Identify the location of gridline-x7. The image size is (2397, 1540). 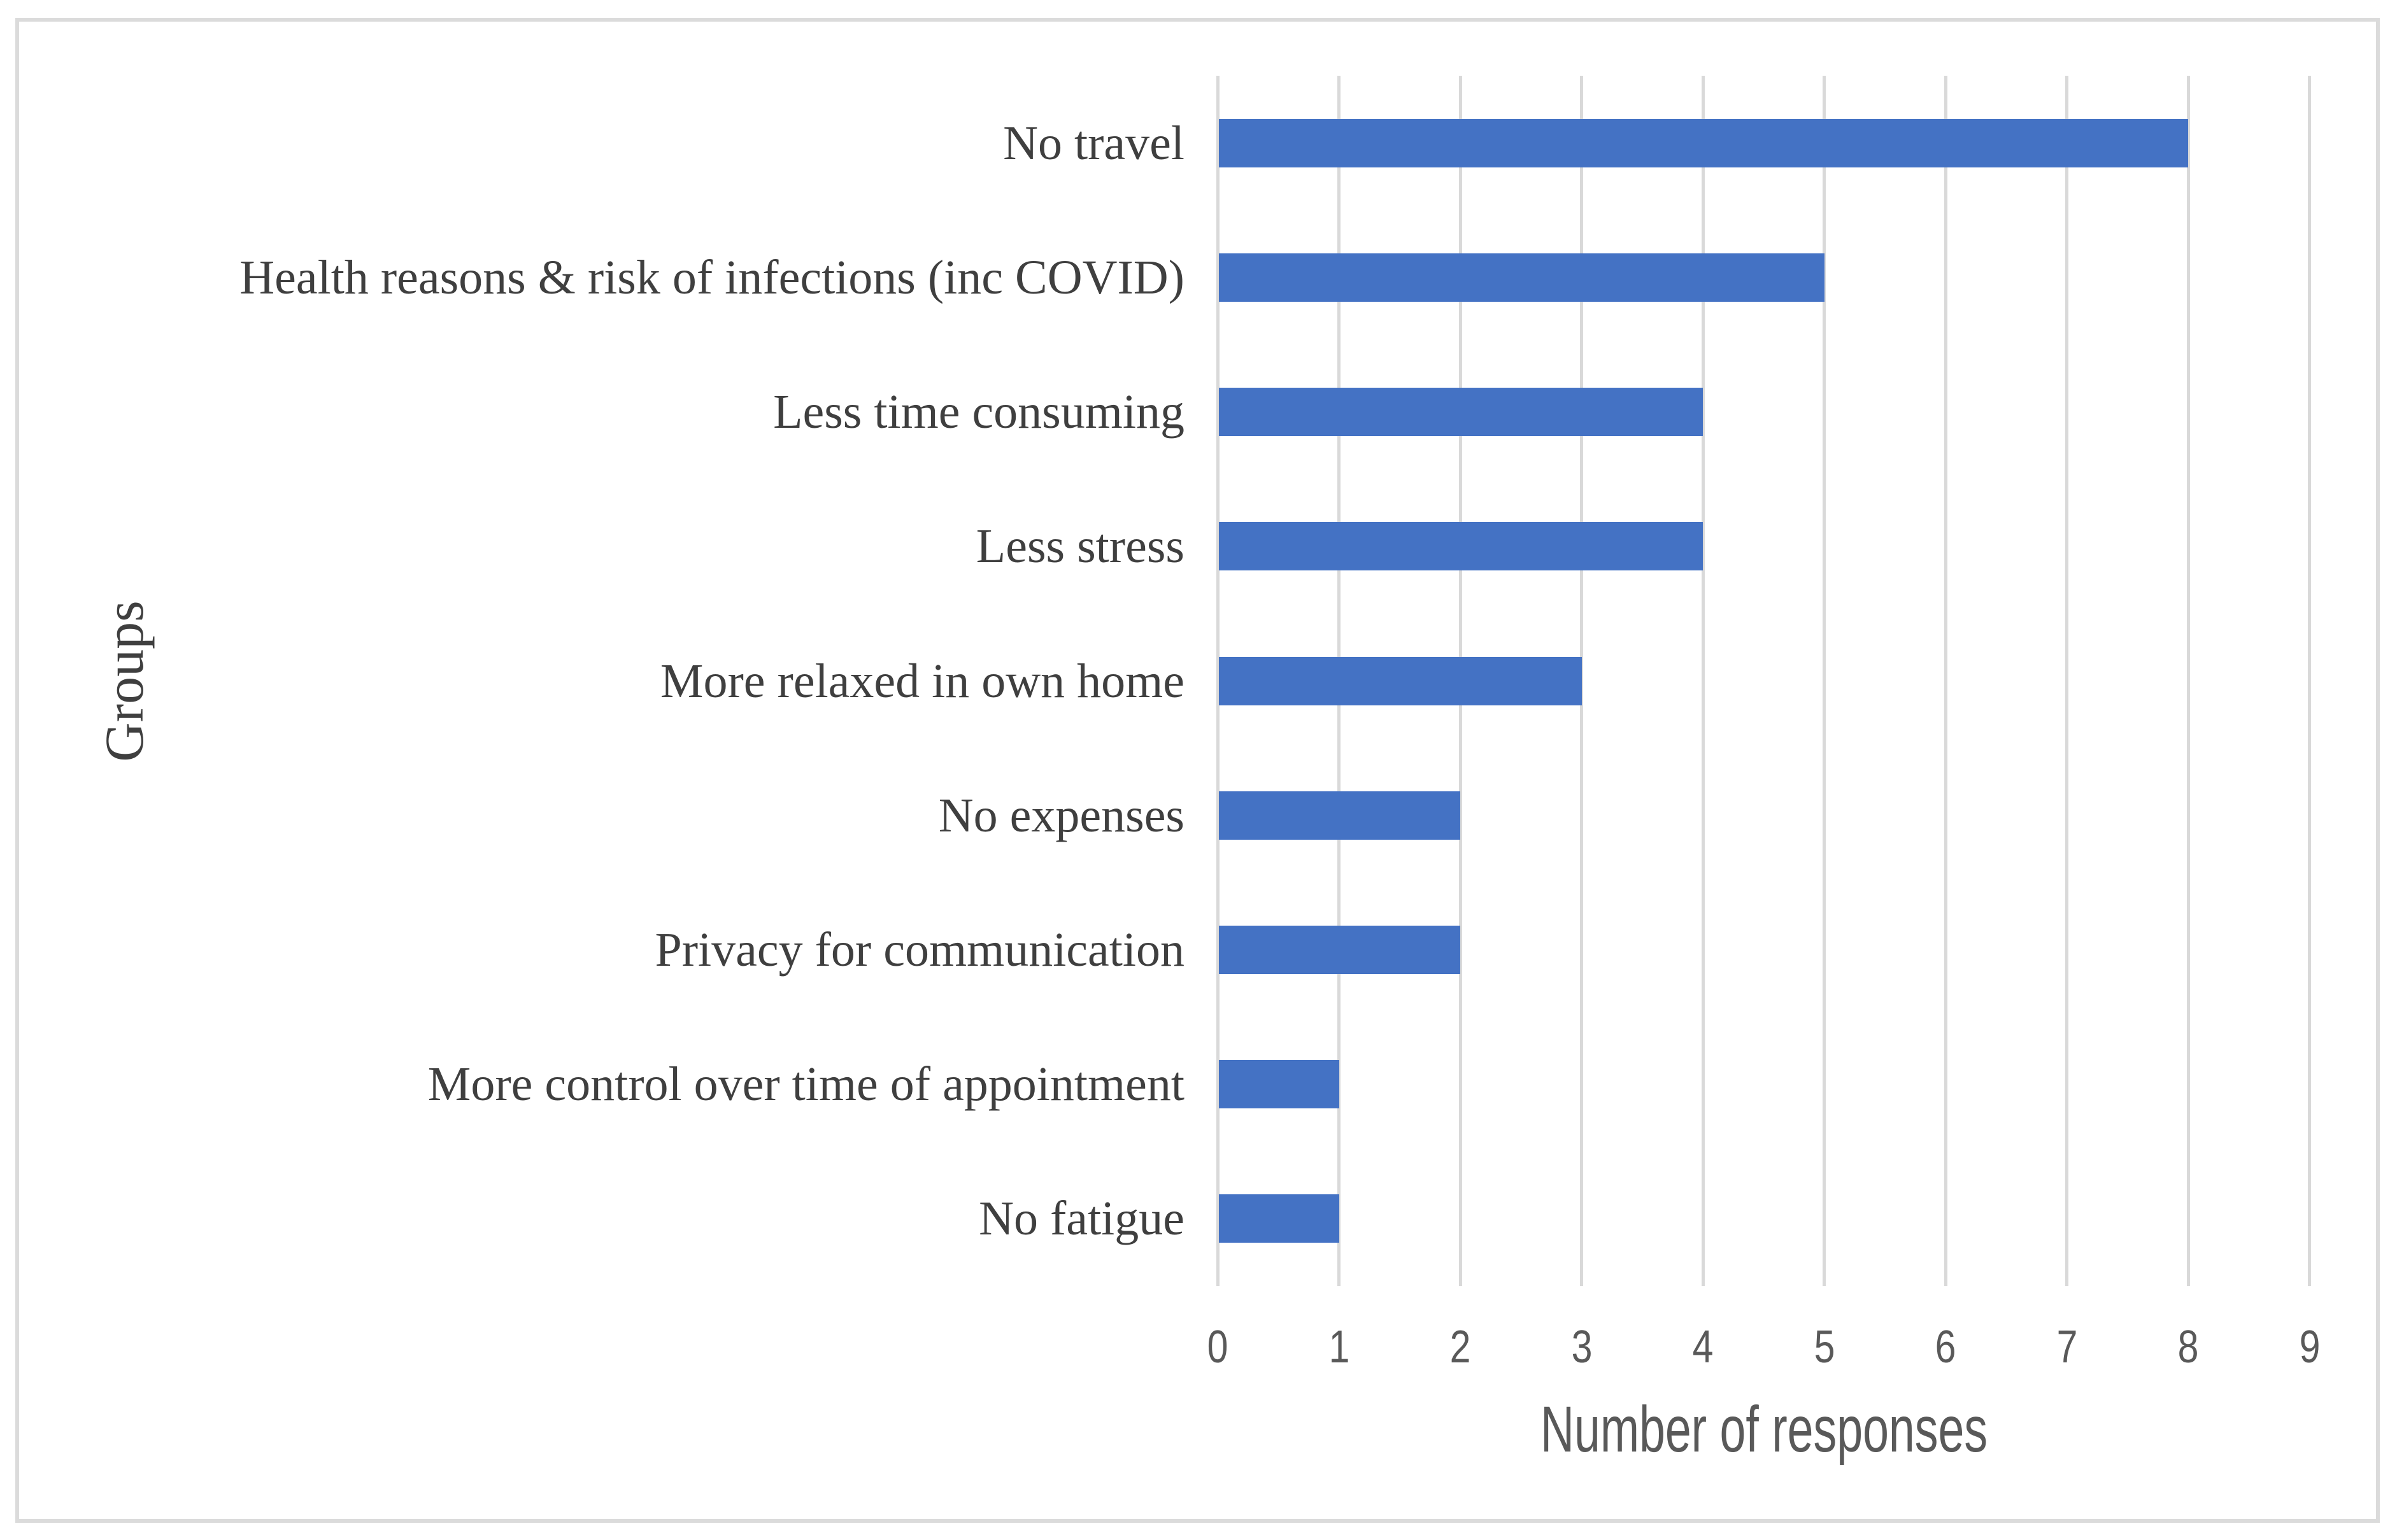
(2066, 681).